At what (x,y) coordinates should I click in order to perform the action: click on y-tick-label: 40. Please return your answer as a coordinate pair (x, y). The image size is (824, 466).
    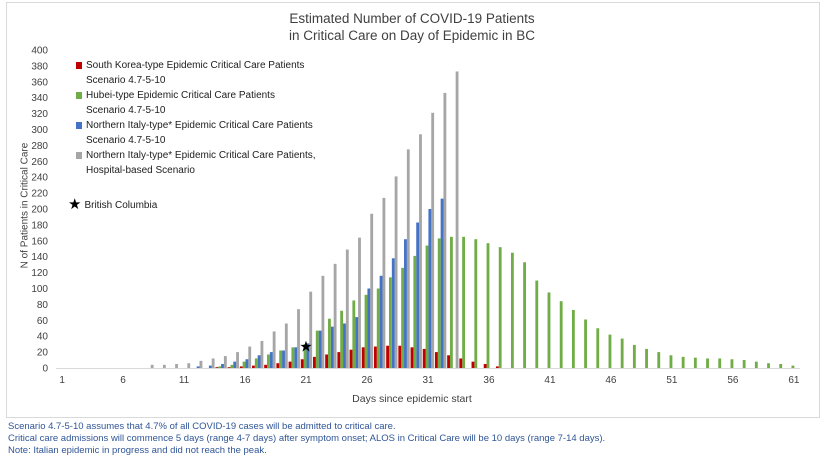
    Looking at the image, I should click on (43, 337).